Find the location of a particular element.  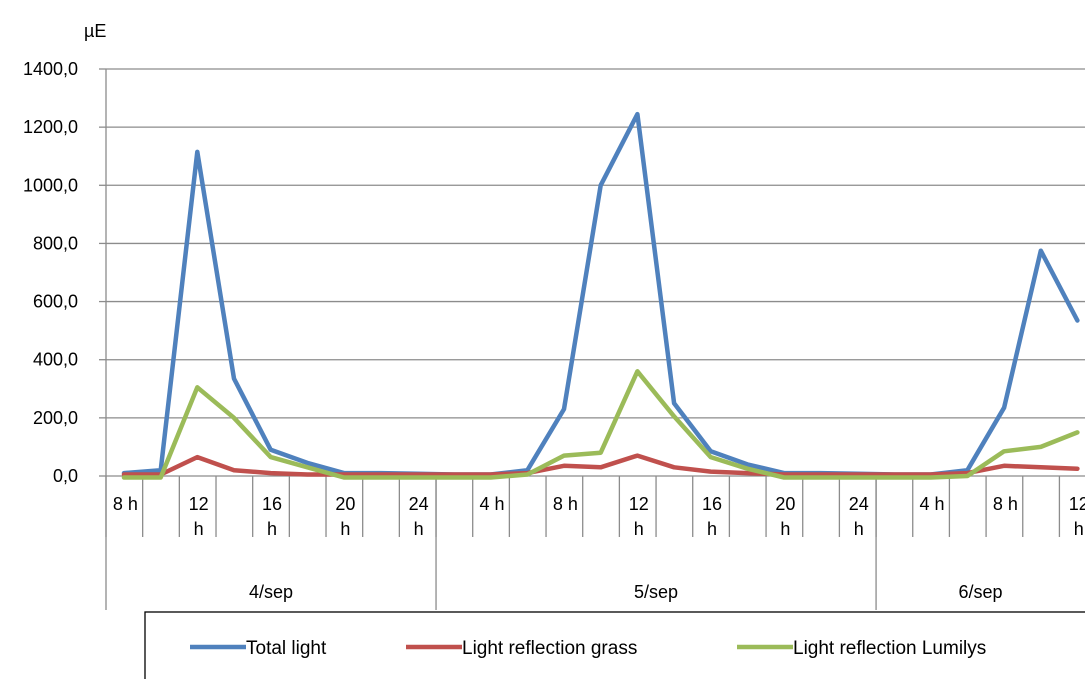

y-tick-label: 600,0 is located at coordinates (55, 302).